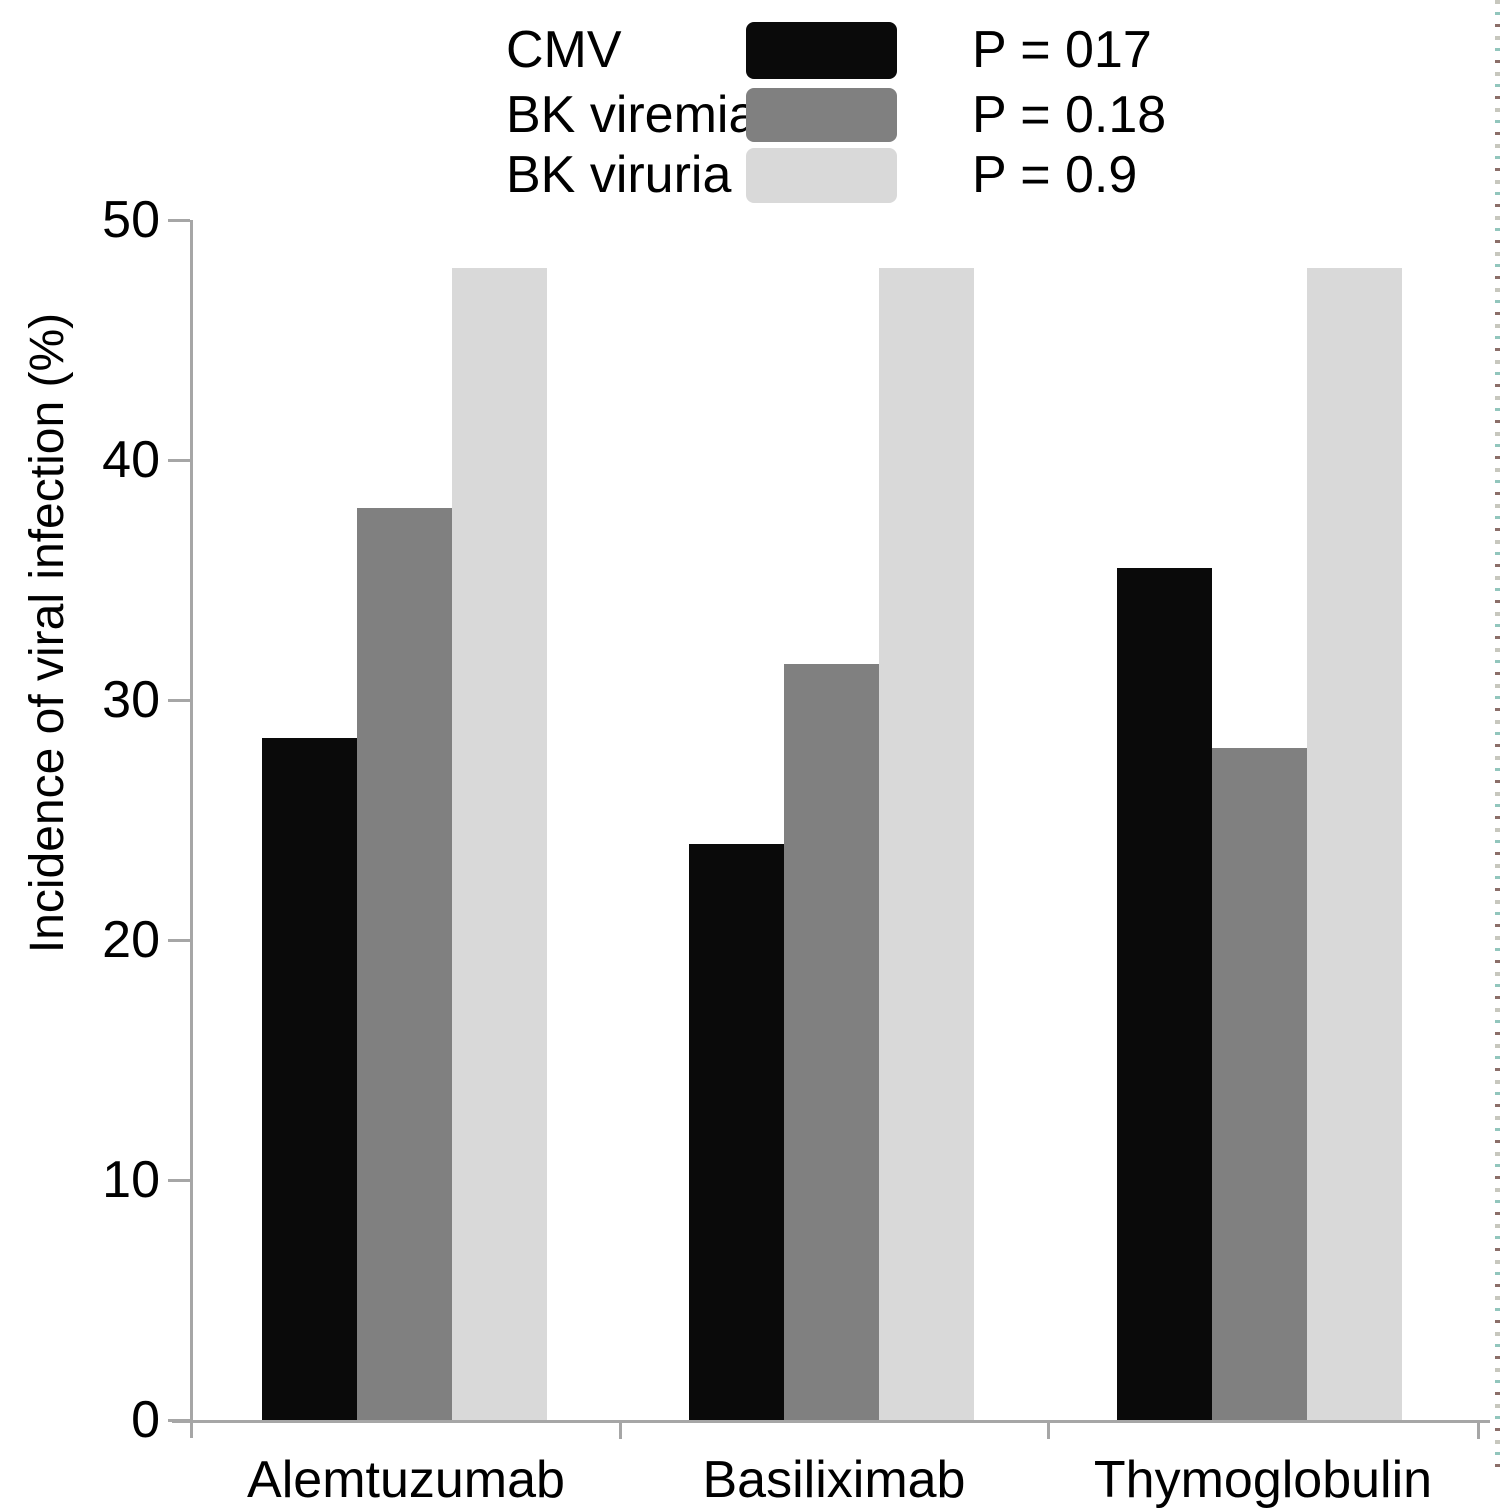  What do you see at coordinates (1055, 175) in the screenshot?
I see `legend-p-value-bk-viruria: P = 0.9` at bounding box center [1055, 175].